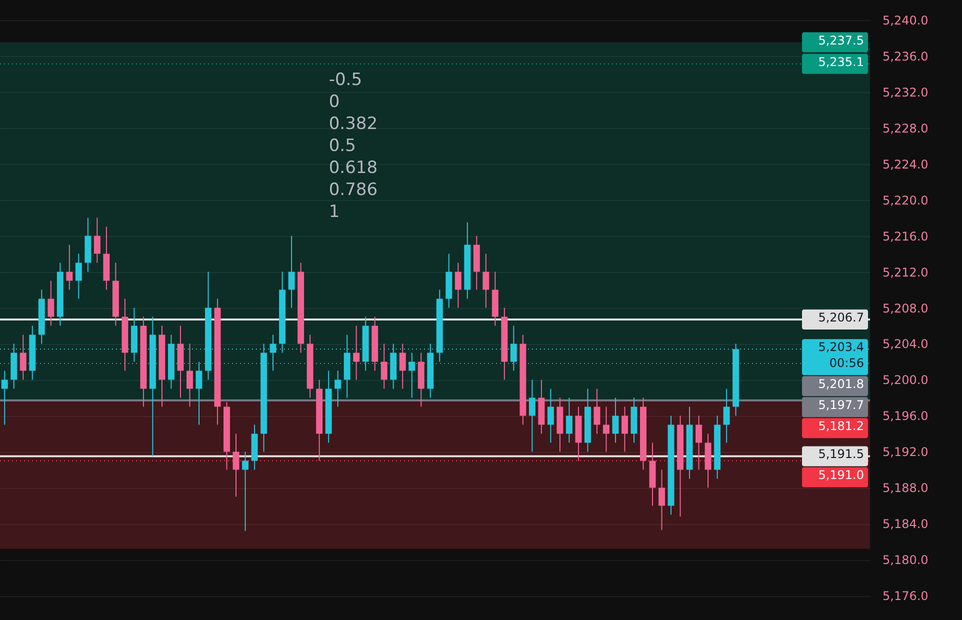 The image size is (962, 620). What do you see at coordinates (905, 488) in the screenshot?
I see `y-tick-label: 5,188.0` at bounding box center [905, 488].